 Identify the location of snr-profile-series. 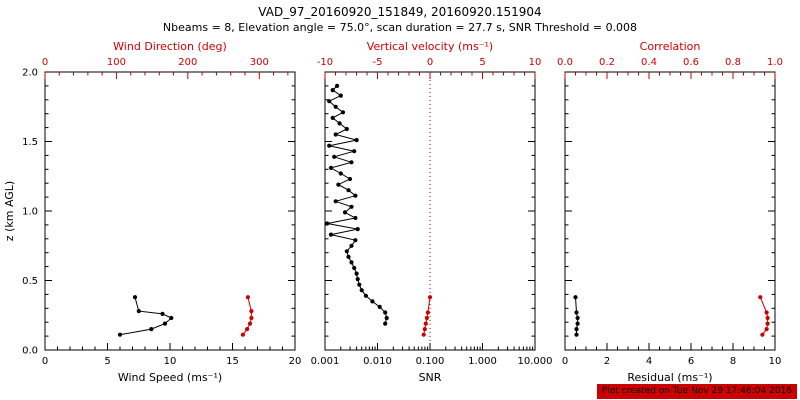
(357, 204).